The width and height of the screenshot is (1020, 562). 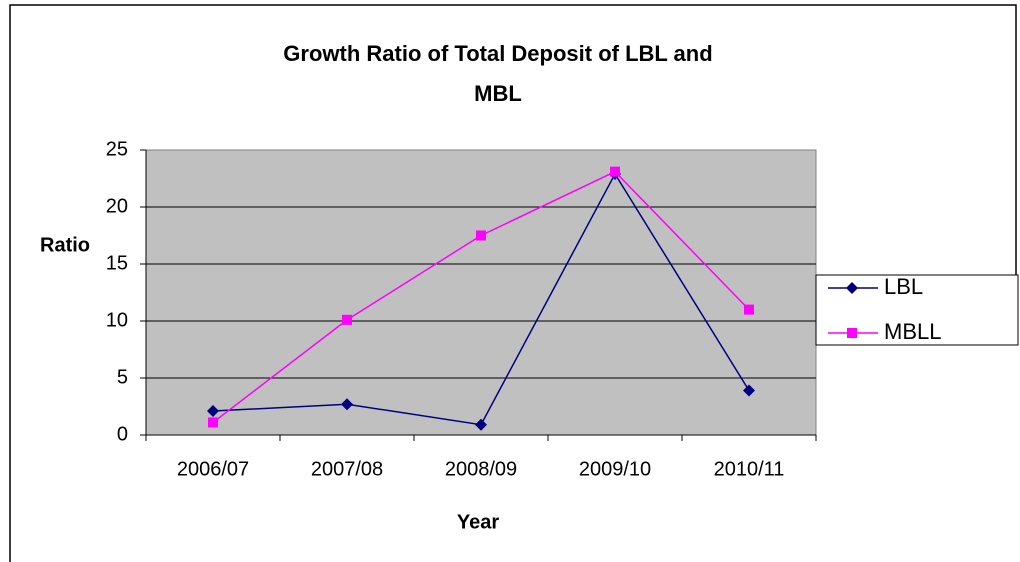 I want to click on legend-label: MBLL, so click(x=912, y=331).